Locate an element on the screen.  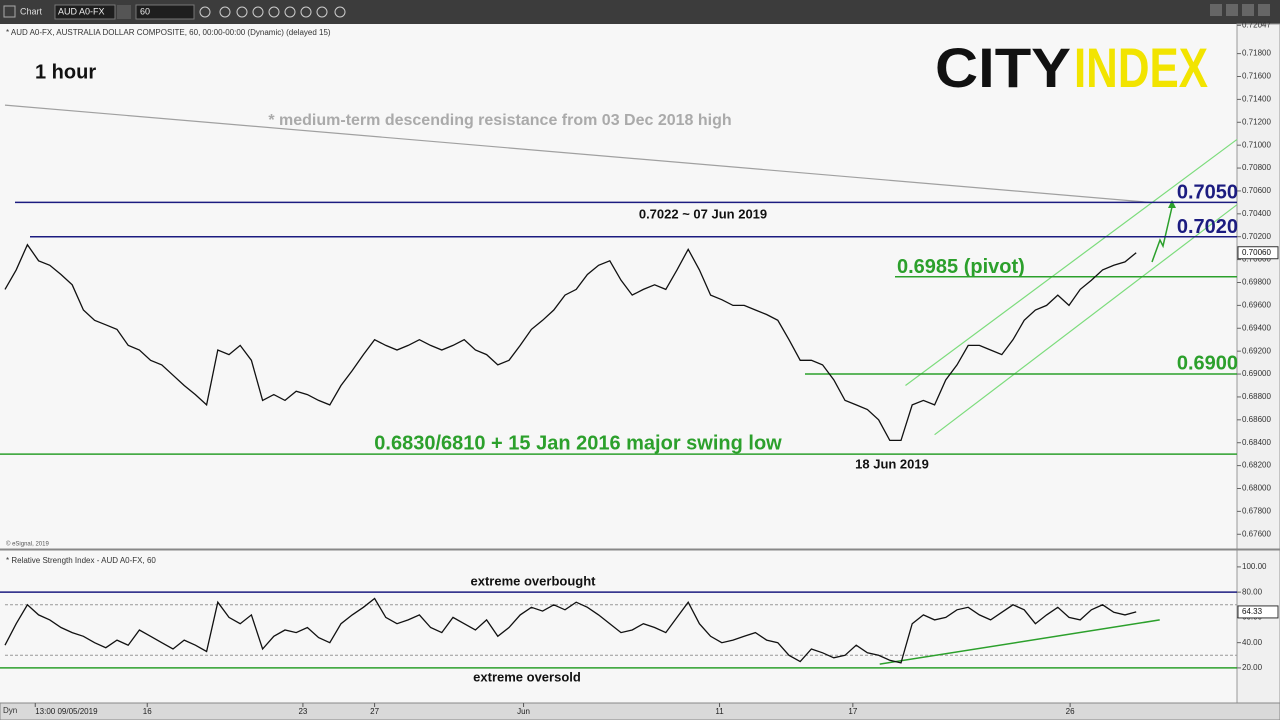
y-tick-label: 80.00 is located at coordinates (1252, 591).